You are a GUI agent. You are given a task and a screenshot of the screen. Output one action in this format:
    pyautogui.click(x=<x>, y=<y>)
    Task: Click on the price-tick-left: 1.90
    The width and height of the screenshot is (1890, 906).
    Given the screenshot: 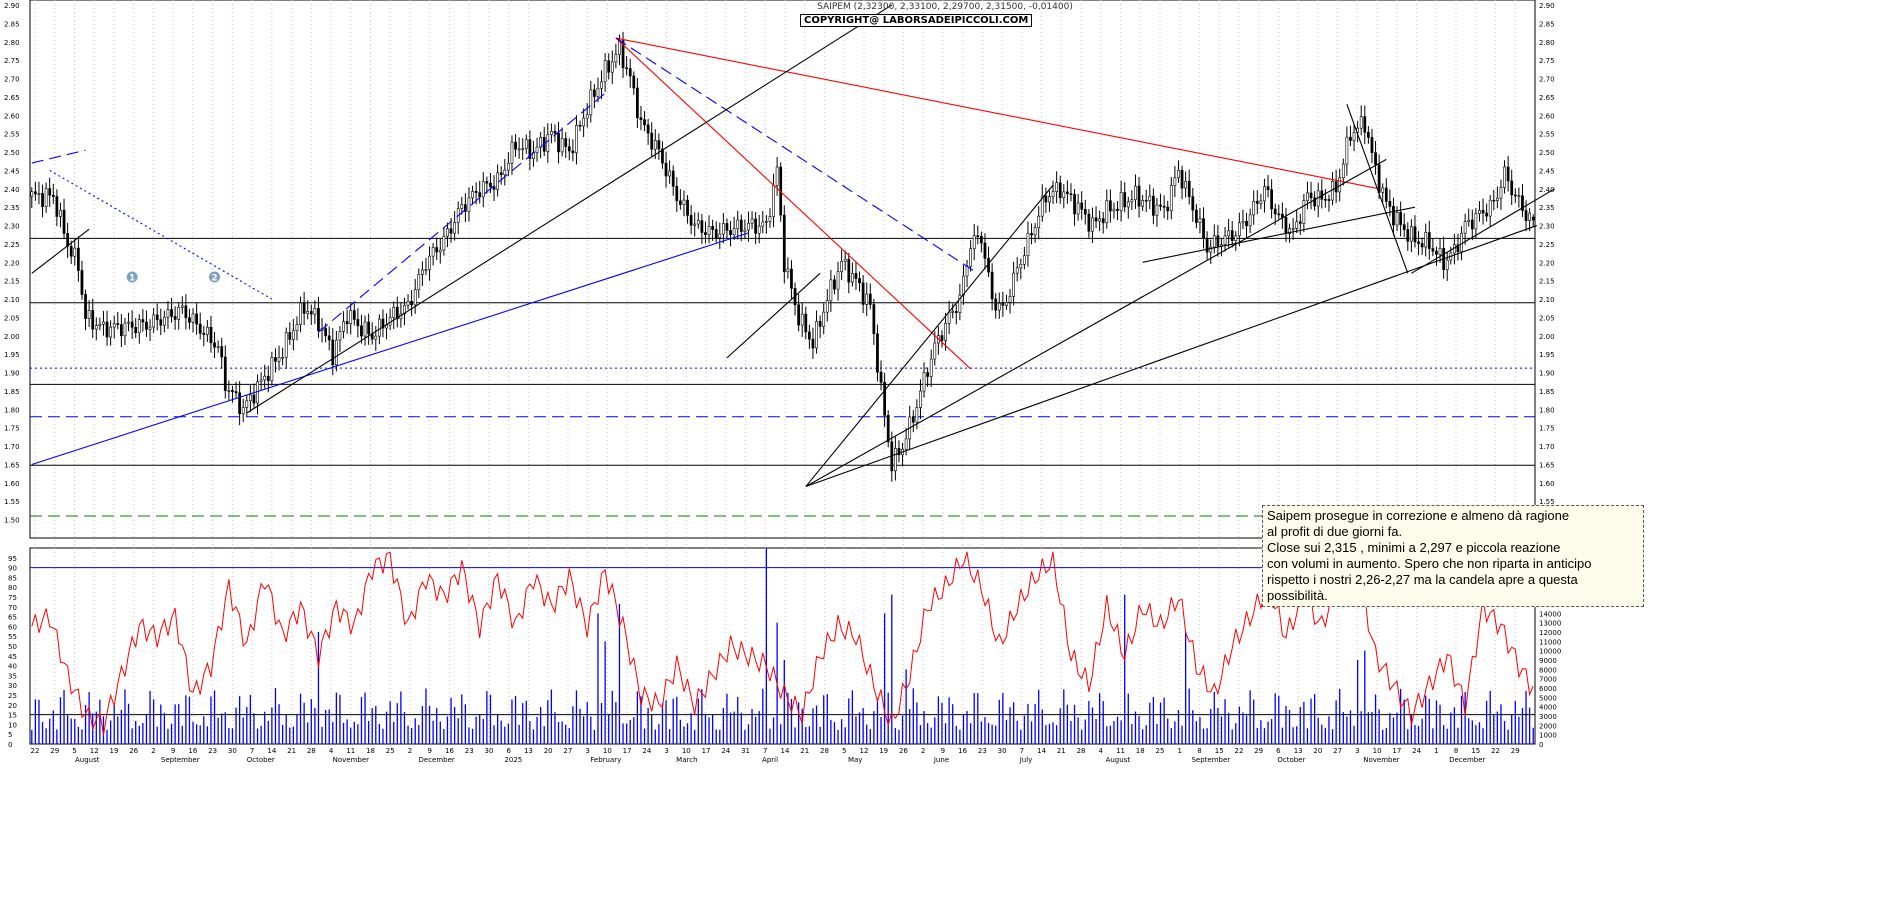 What is the action you would take?
    pyautogui.click(x=12, y=374)
    